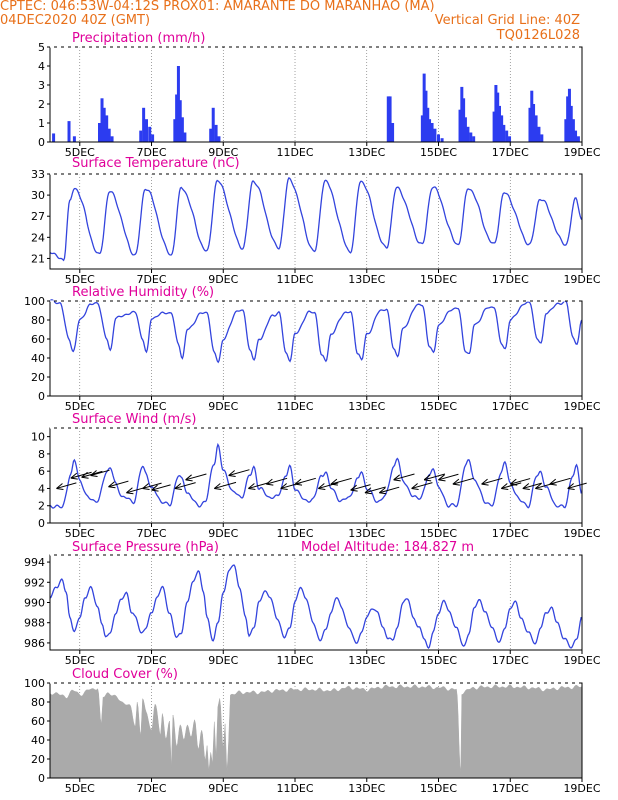  What do you see at coordinates (294, 279) in the screenshot?
I see `temperature-x-tick-label: 11DEC` at bounding box center [294, 279].